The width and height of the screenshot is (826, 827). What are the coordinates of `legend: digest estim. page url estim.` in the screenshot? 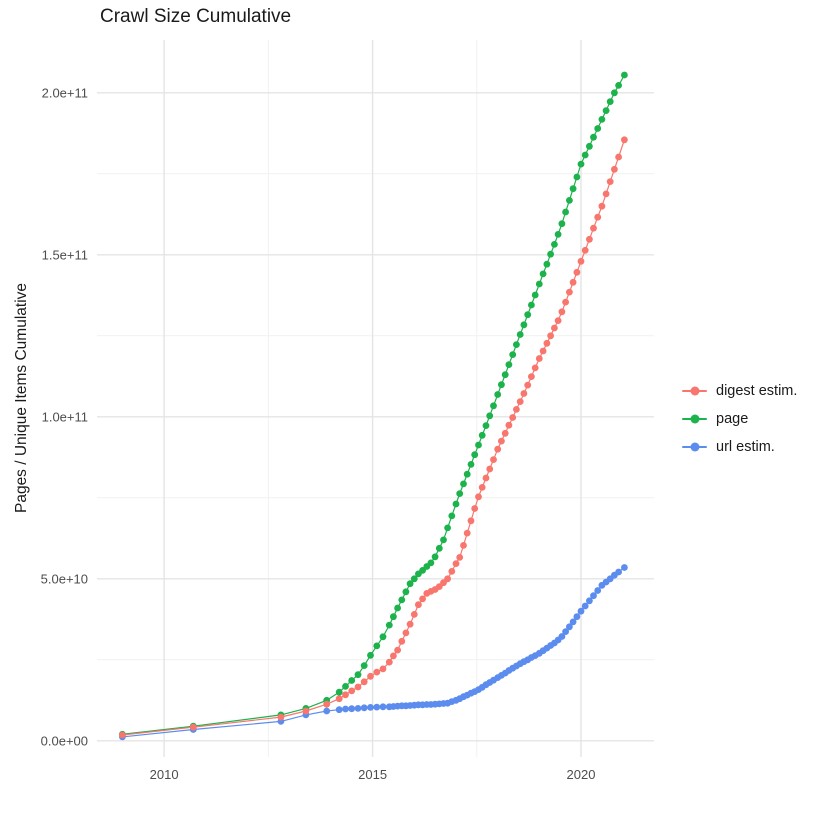 It's located at (739, 419).